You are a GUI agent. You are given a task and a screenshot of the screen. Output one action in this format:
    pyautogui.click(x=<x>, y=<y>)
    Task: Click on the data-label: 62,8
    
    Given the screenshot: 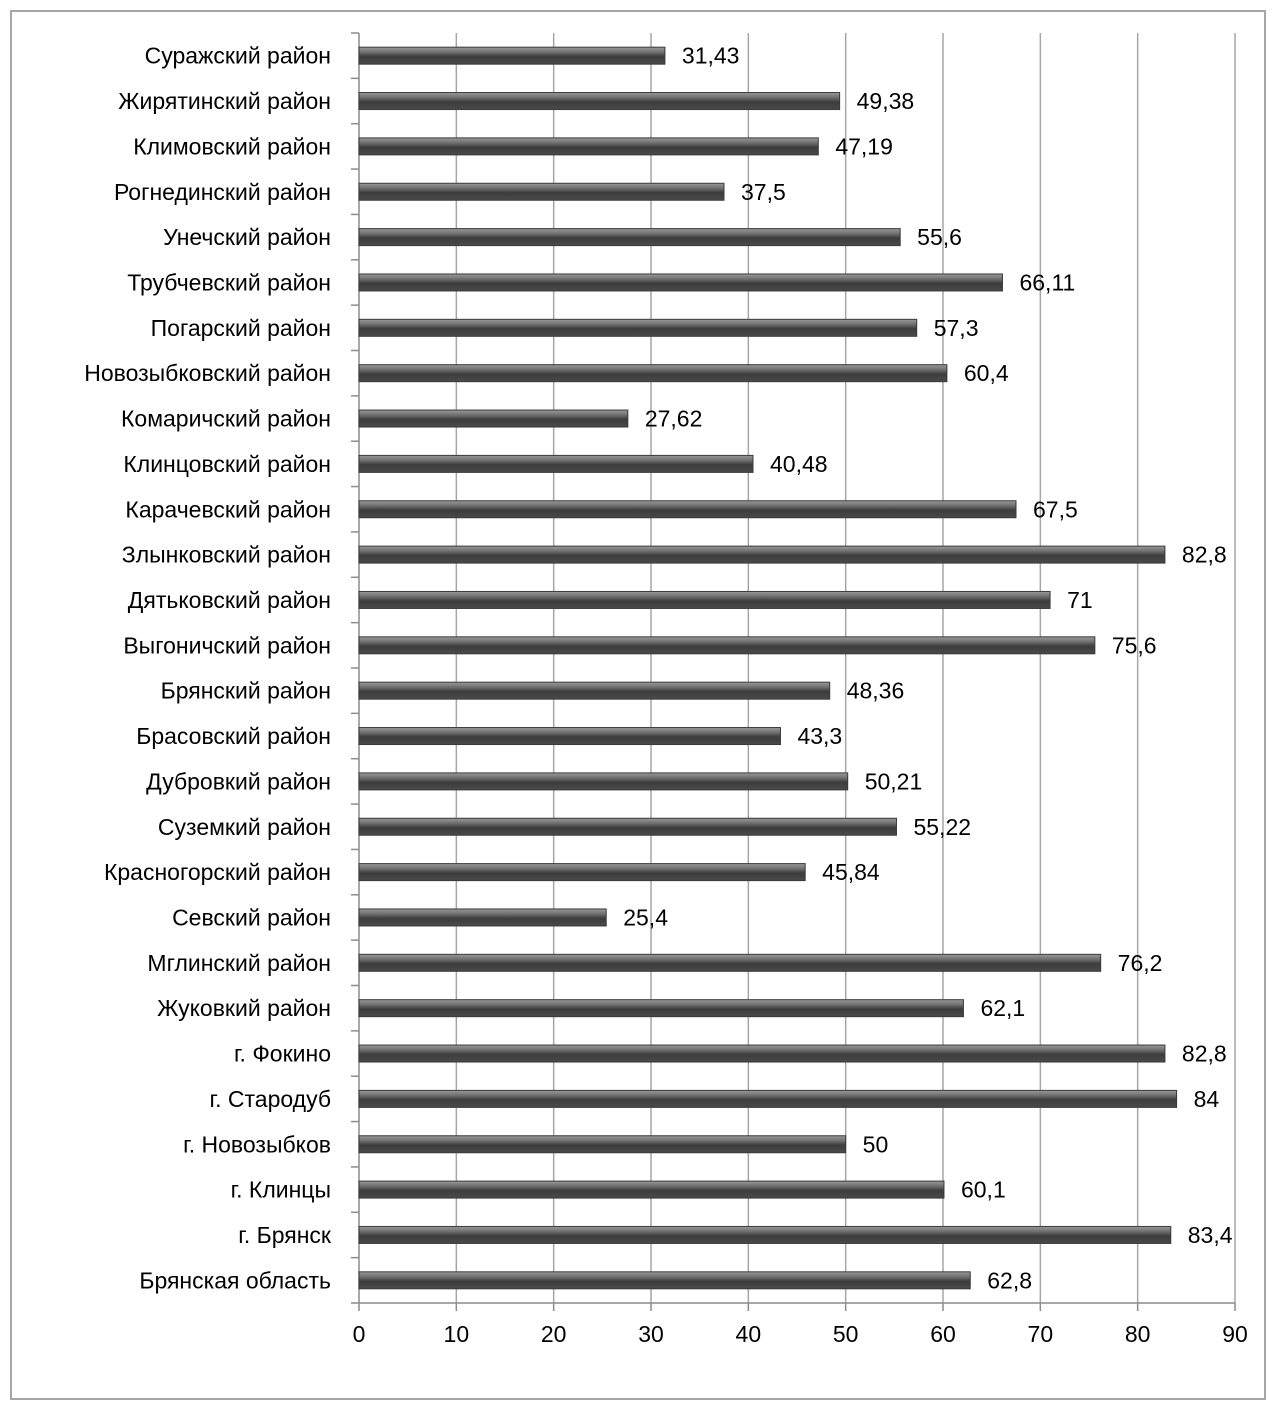 What is the action you would take?
    pyautogui.click(x=1009, y=1280)
    